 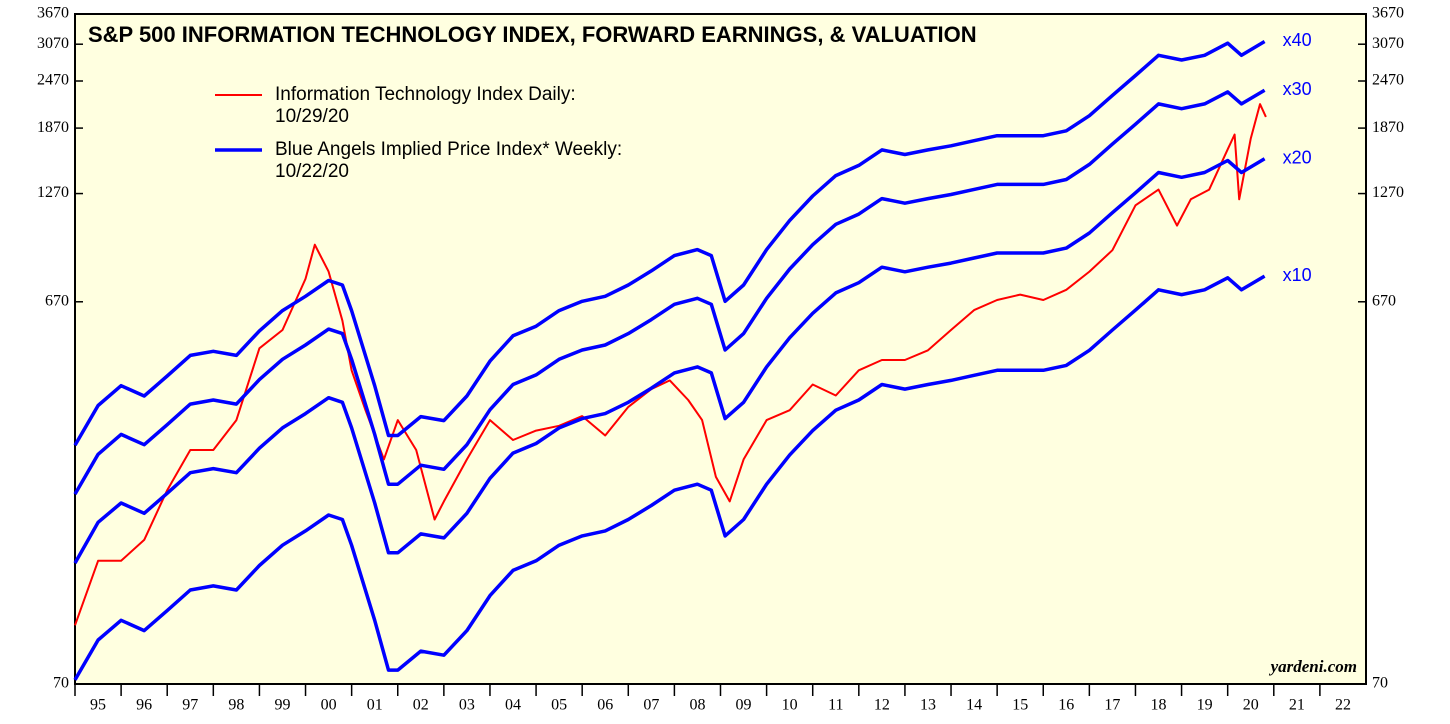 I want to click on y2-tick-label: 70, so click(x=1380, y=683).